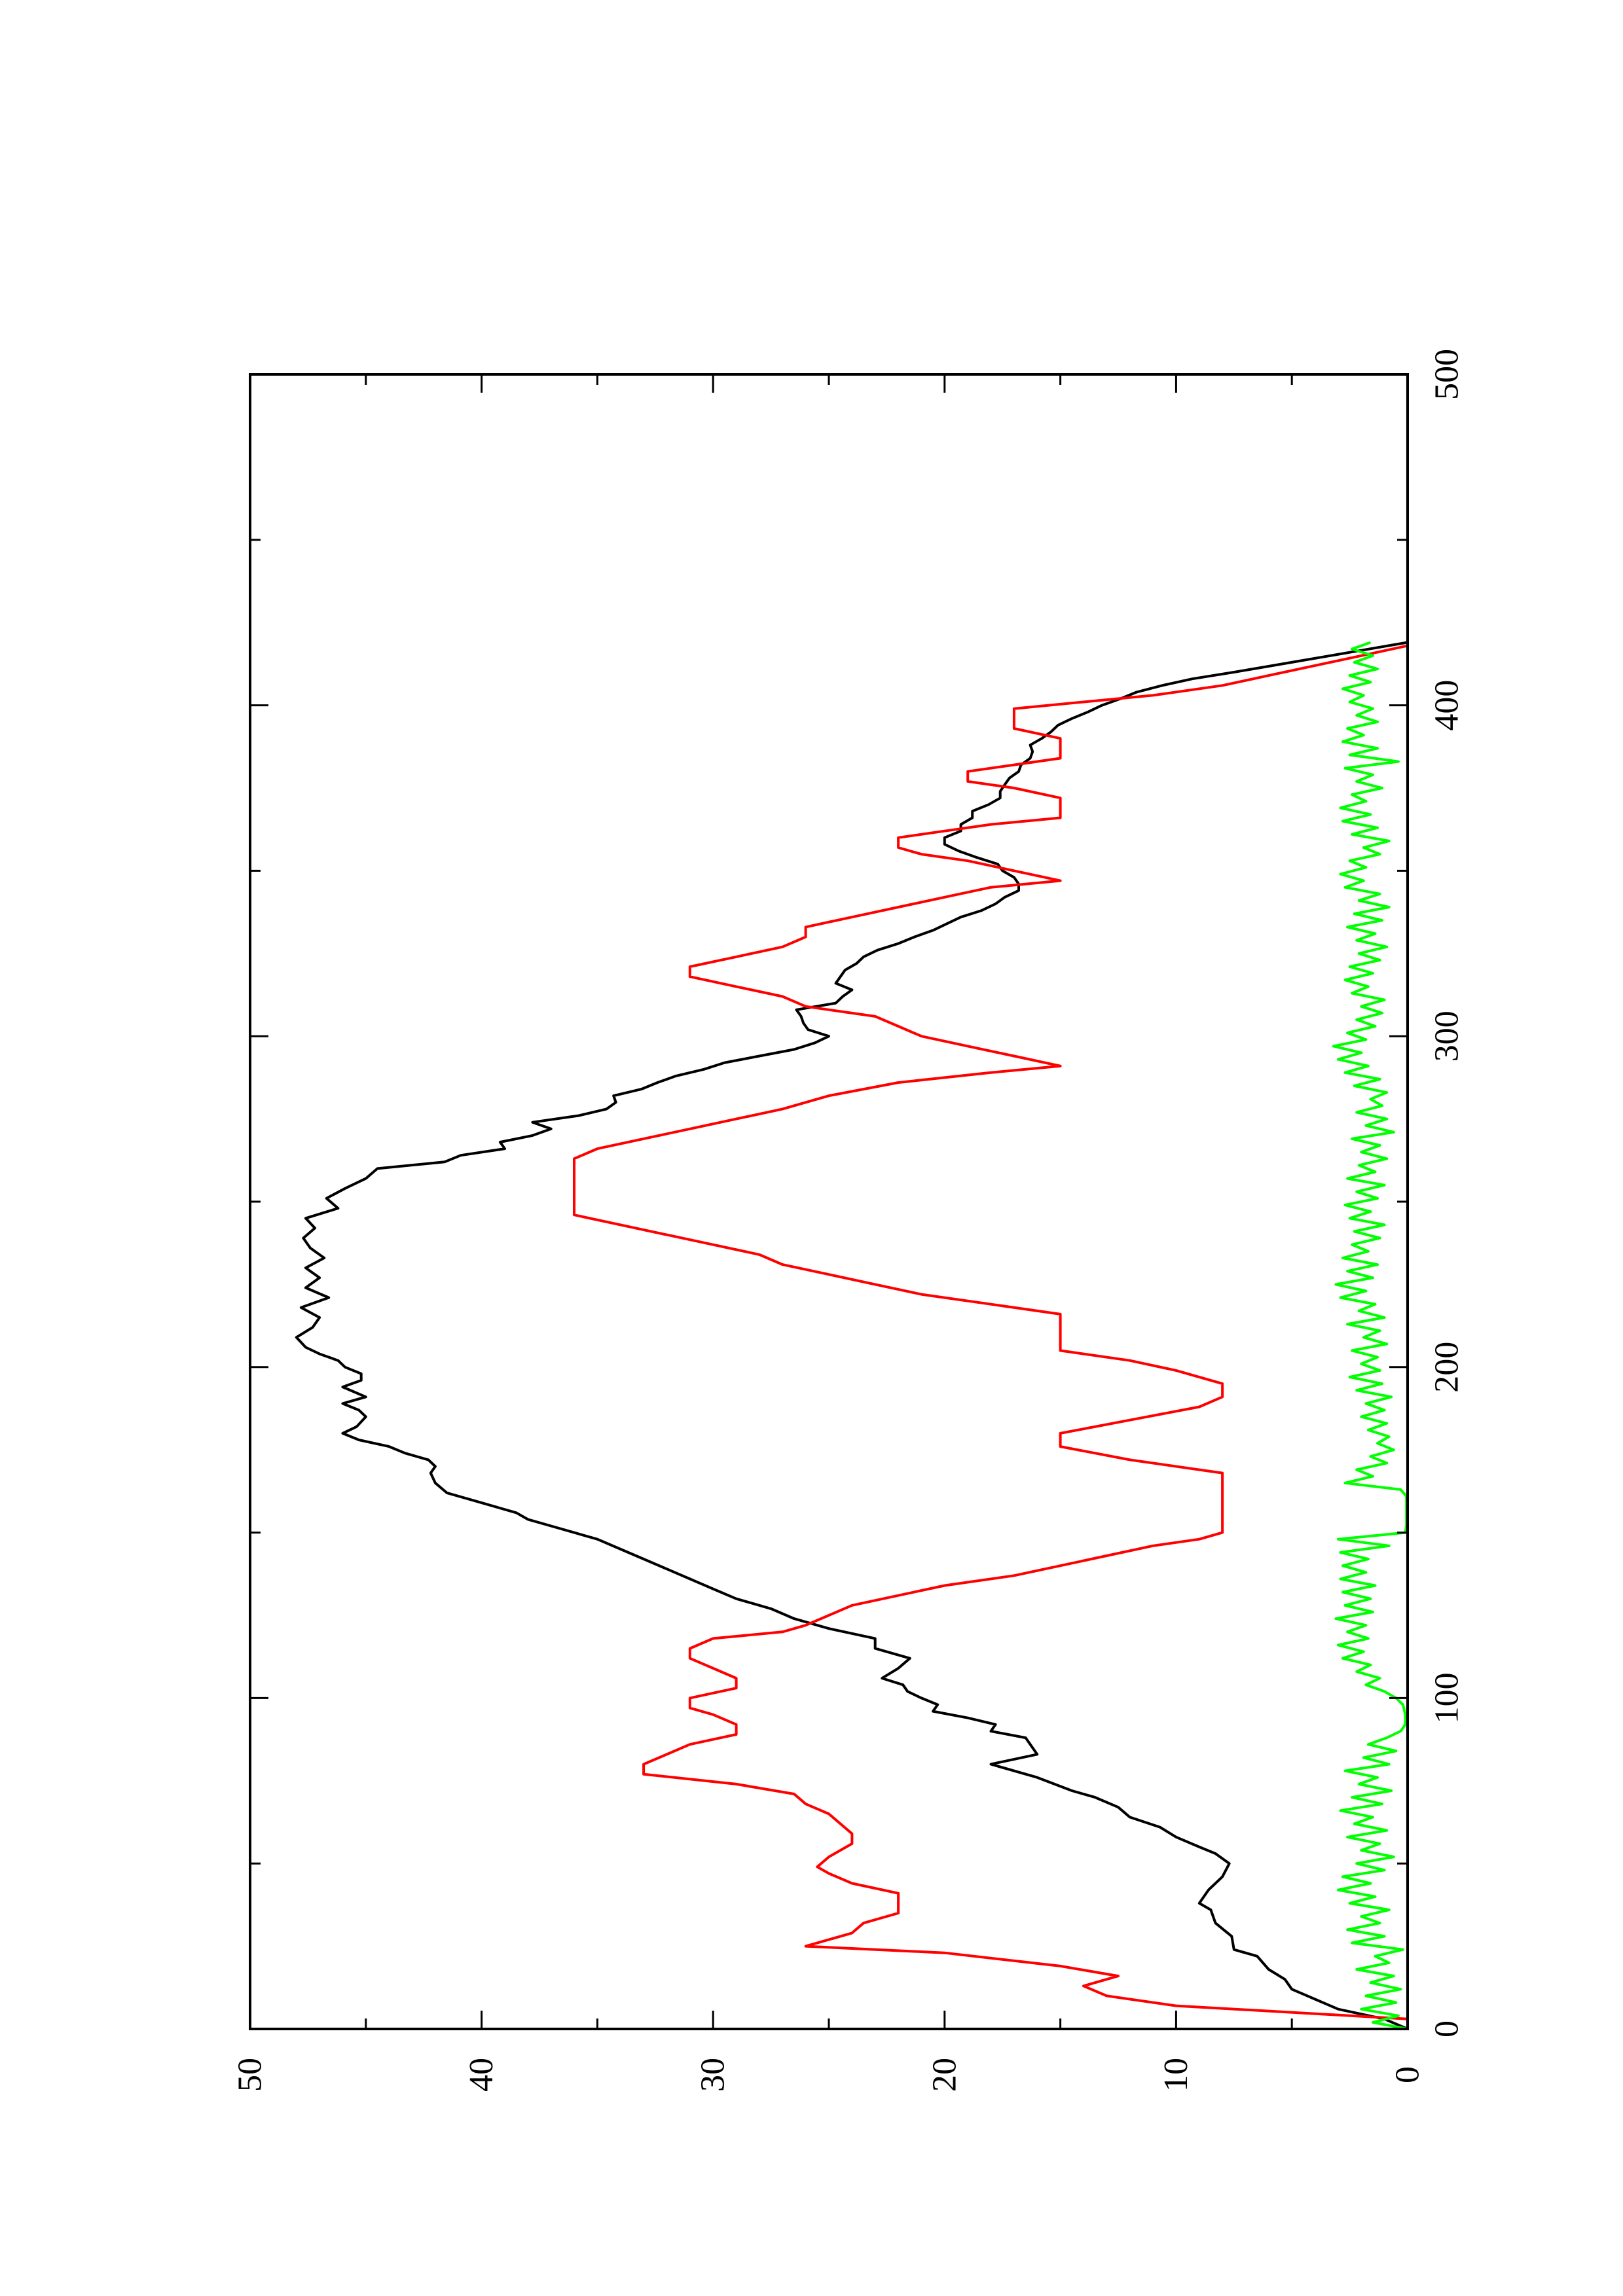 The image size is (1623, 2296). I want to click on x-tick-label: 300, so click(1447, 1036).